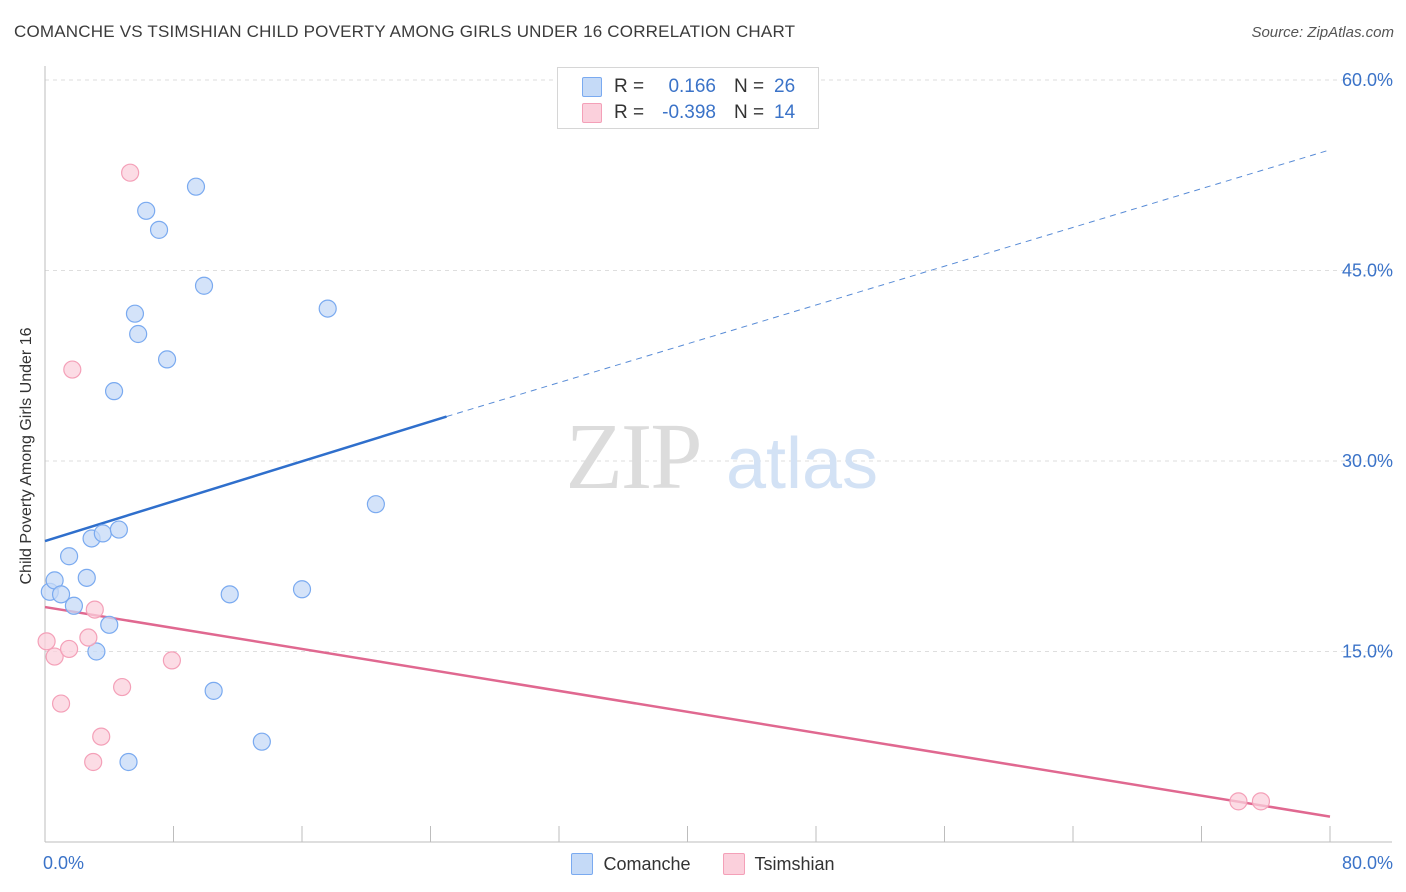 This screenshot has width=1406, height=892. Describe the element at coordinates (1367, 271) in the screenshot. I see `y-tick-label: 45.0%` at that location.